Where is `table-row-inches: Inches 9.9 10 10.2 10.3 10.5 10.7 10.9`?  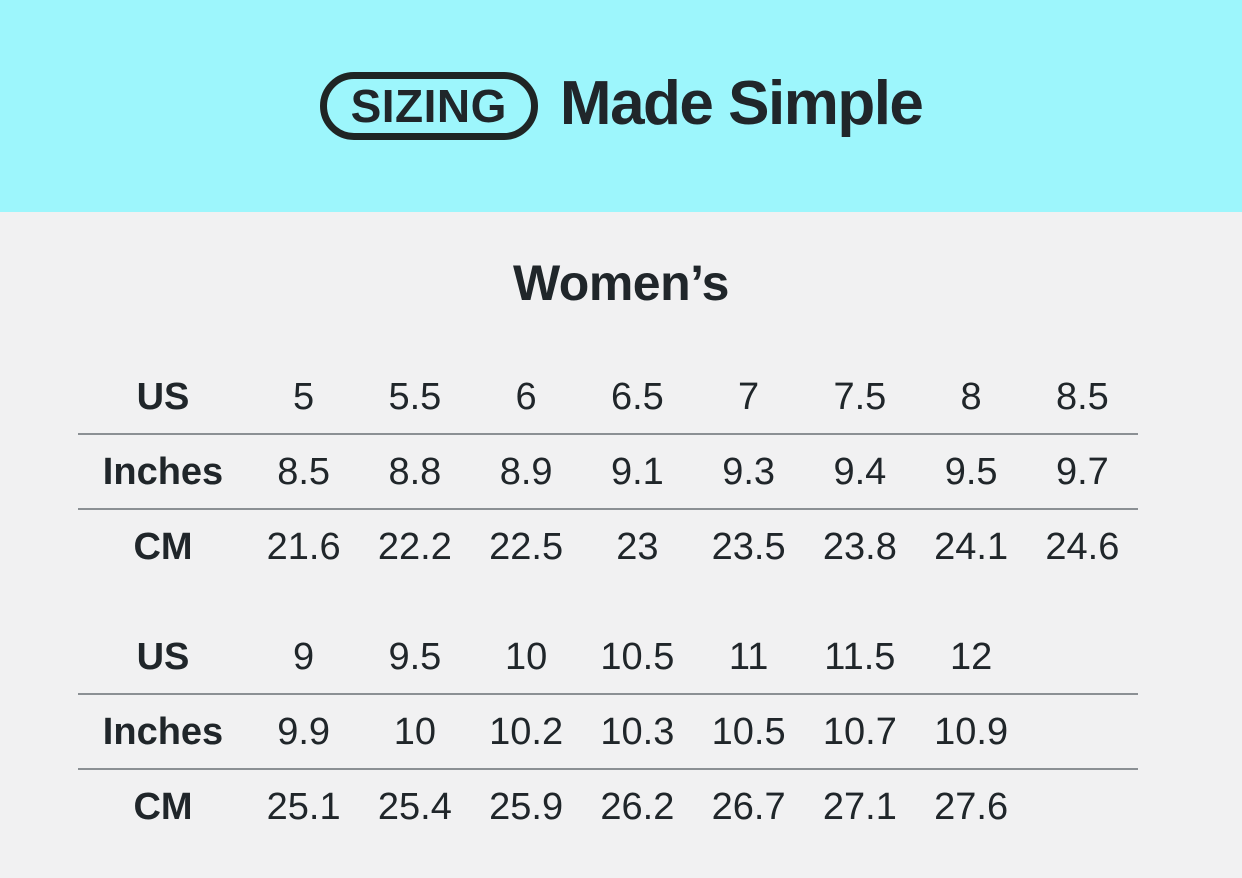
table-row-inches: Inches 9.9 10 10.2 10.3 10.5 10.7 10.9 is located at coordinates (608, 732).